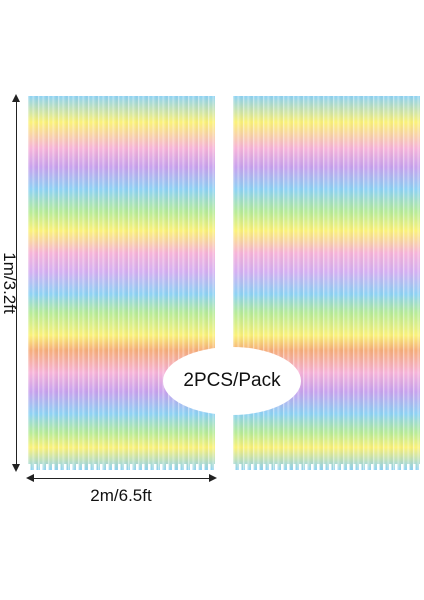  I want to click on pack-quantity-label: 2PCS/Pack, so click(232, 380).